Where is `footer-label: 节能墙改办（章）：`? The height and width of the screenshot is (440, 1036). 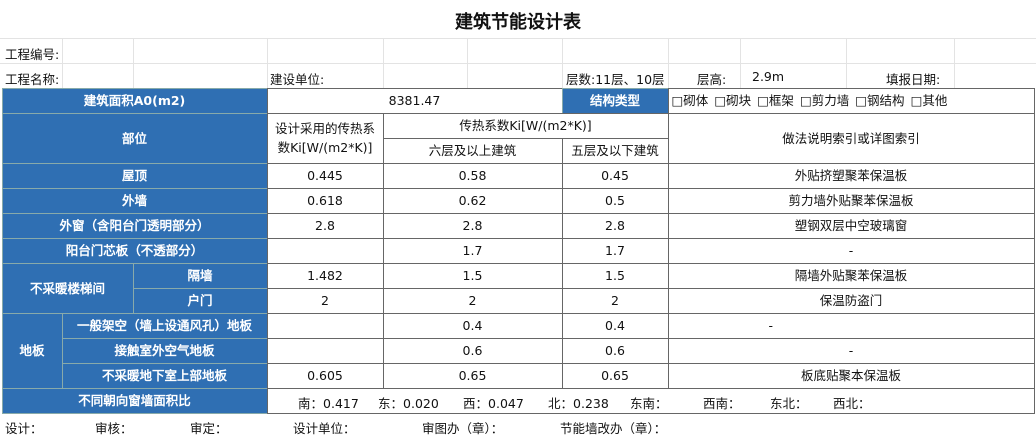
footer-label: 节能墙改办（章）： is located at coordinates (613, 428).